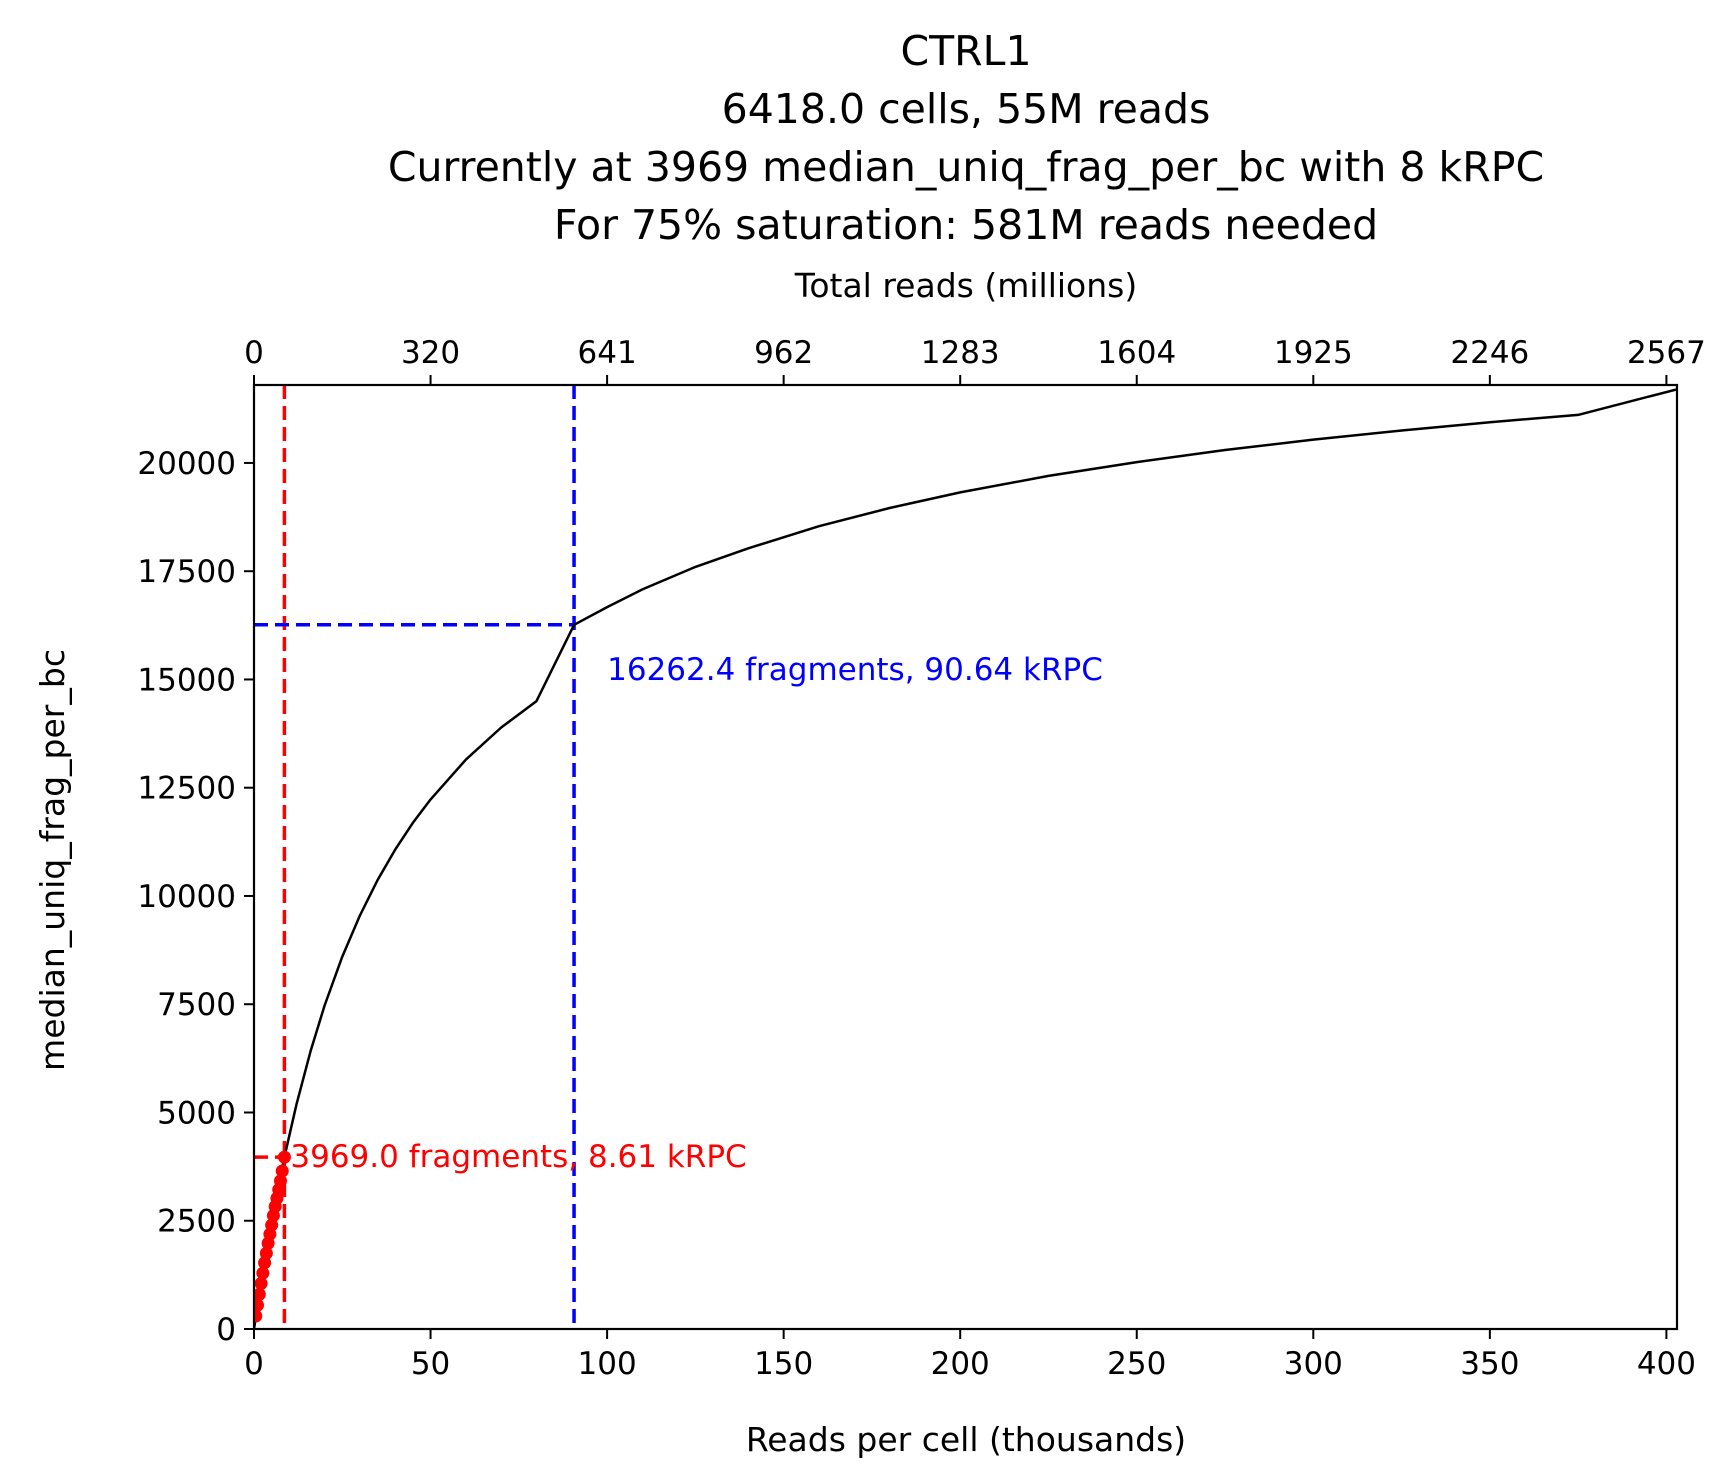  I want to click on x-axis-label: Reads per cell (thousands), so click(966, 1439).